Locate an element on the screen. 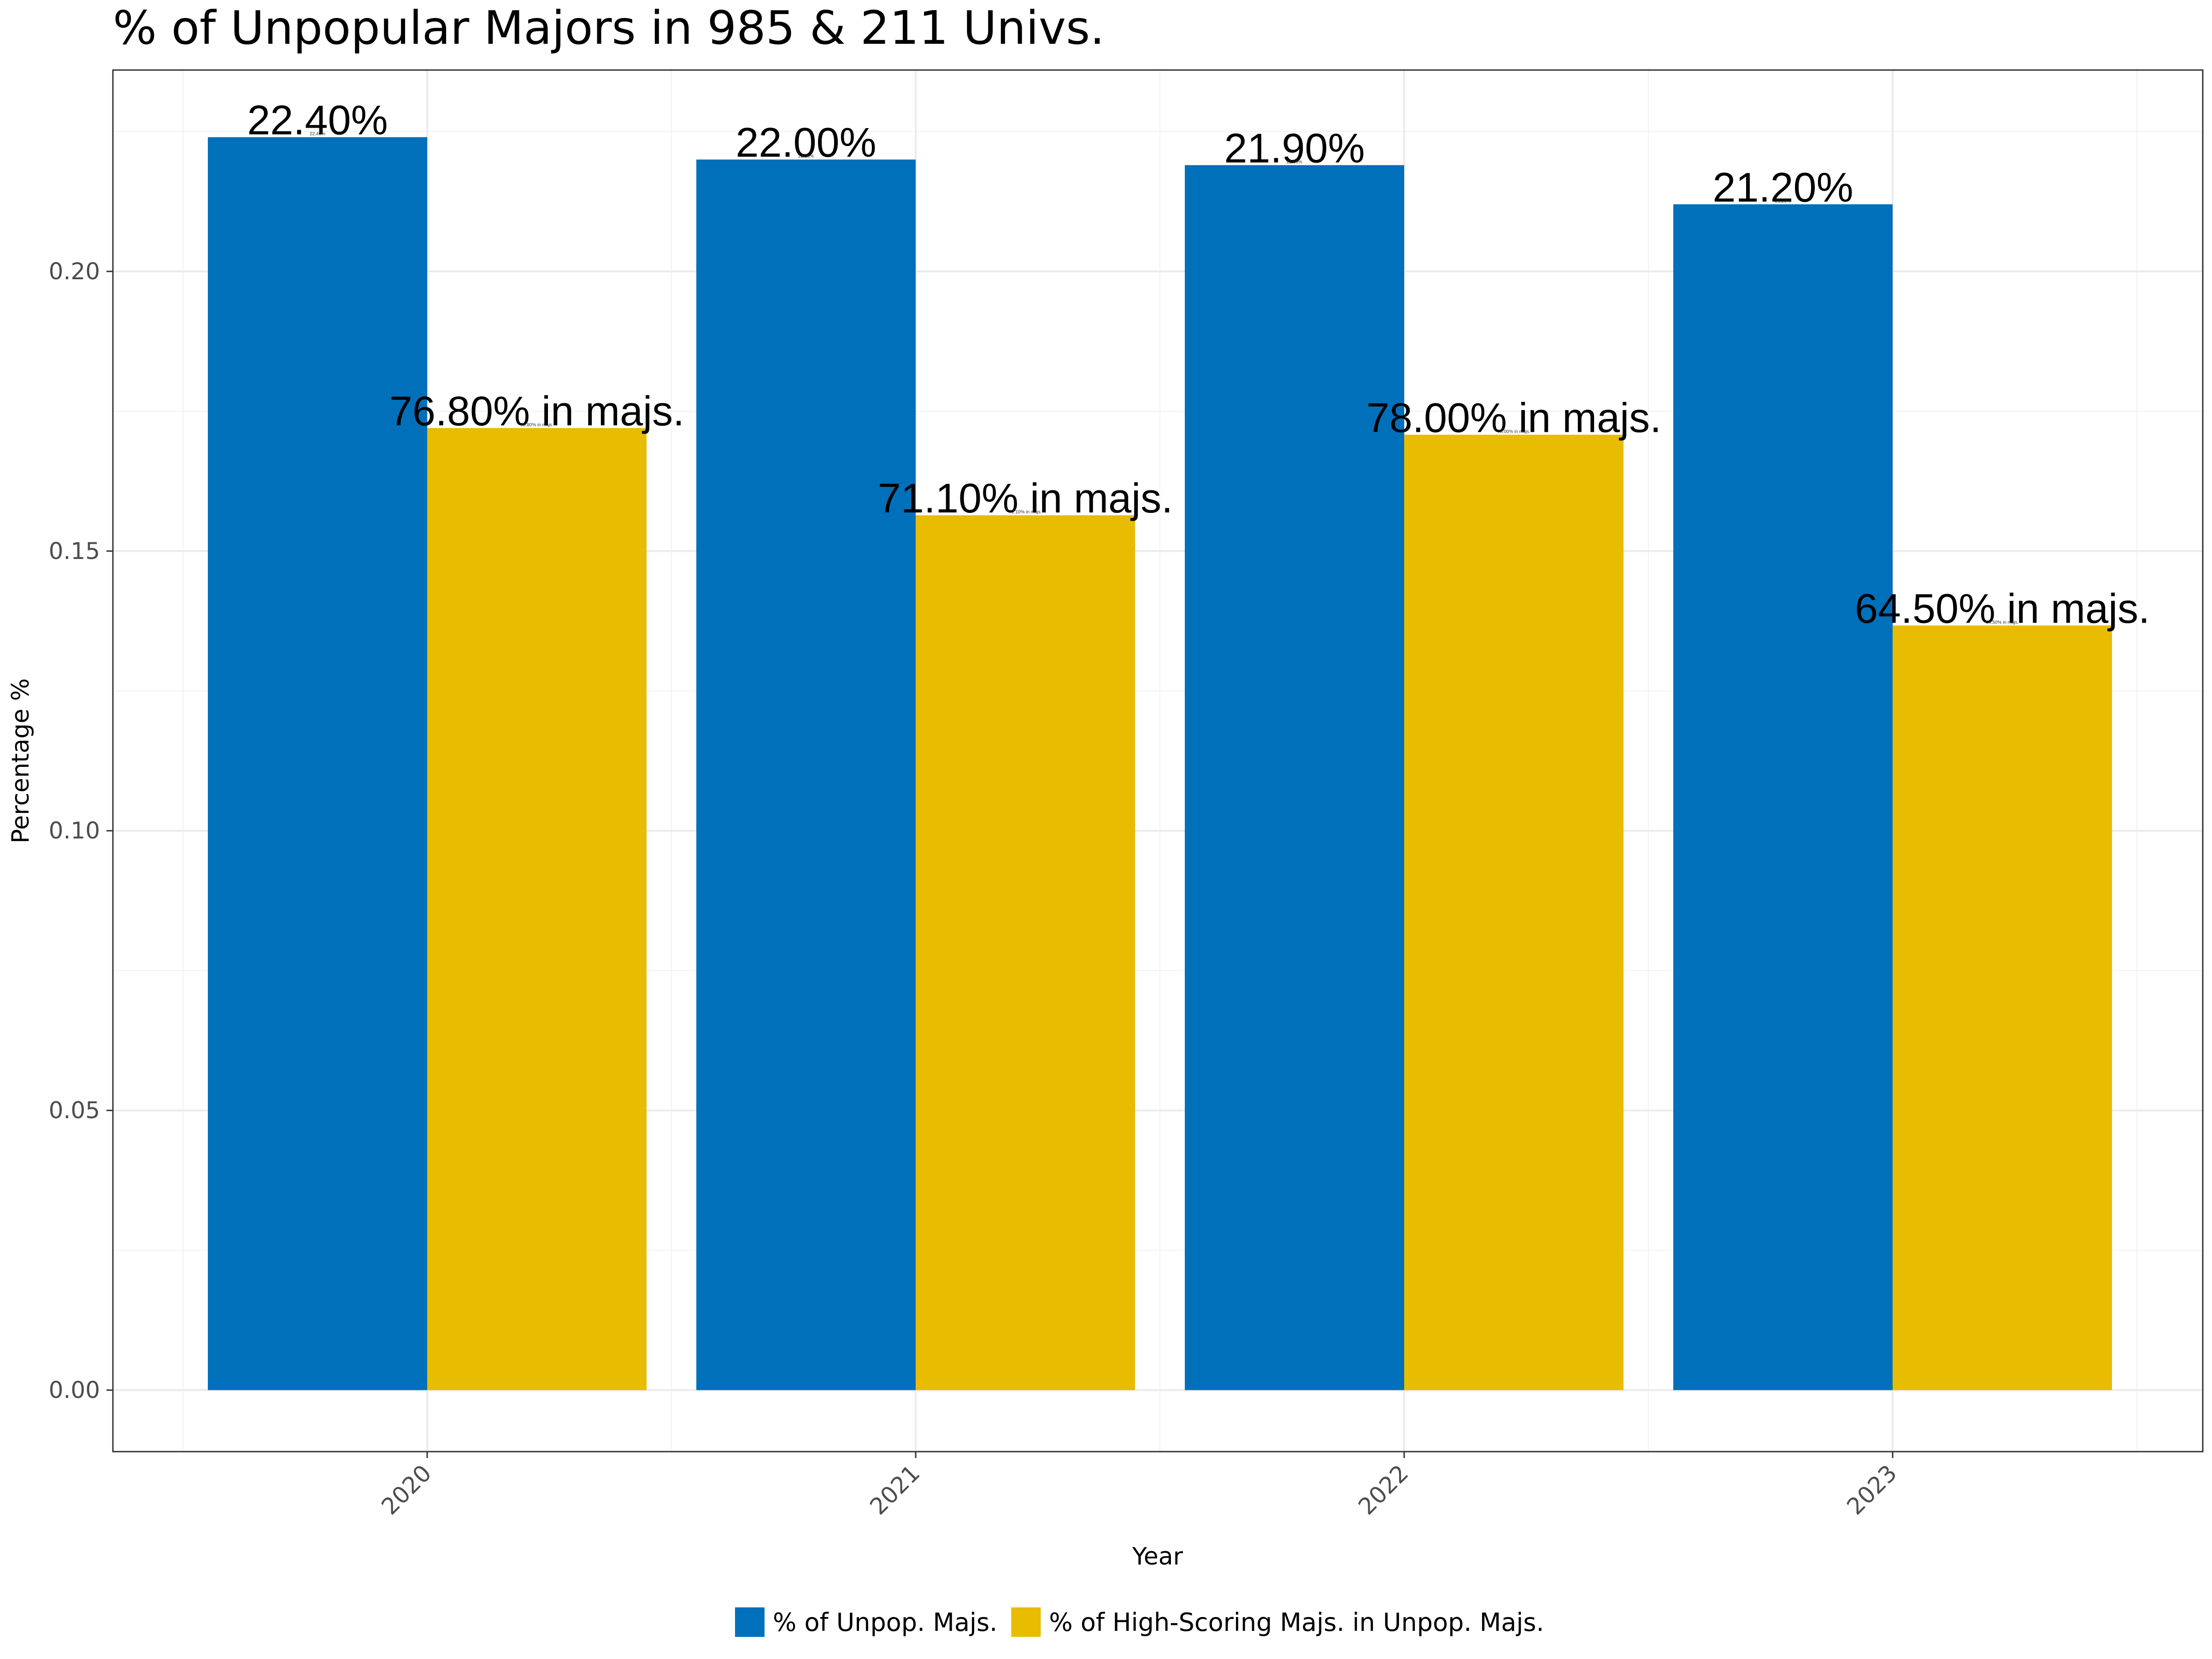  y-tick-label: 0.10 is located at coordinates (74, 831).